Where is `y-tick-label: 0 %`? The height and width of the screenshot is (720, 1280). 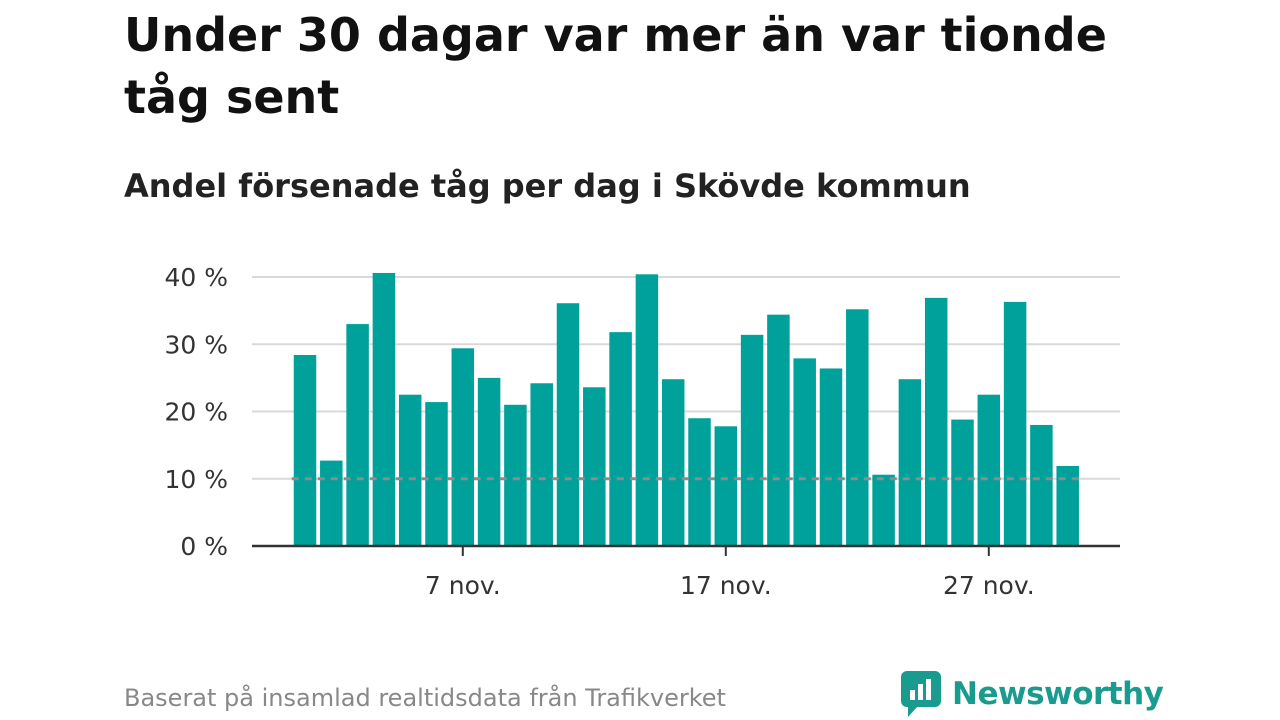 y-tick-label: 0 % is located at coordinates (204, 546).